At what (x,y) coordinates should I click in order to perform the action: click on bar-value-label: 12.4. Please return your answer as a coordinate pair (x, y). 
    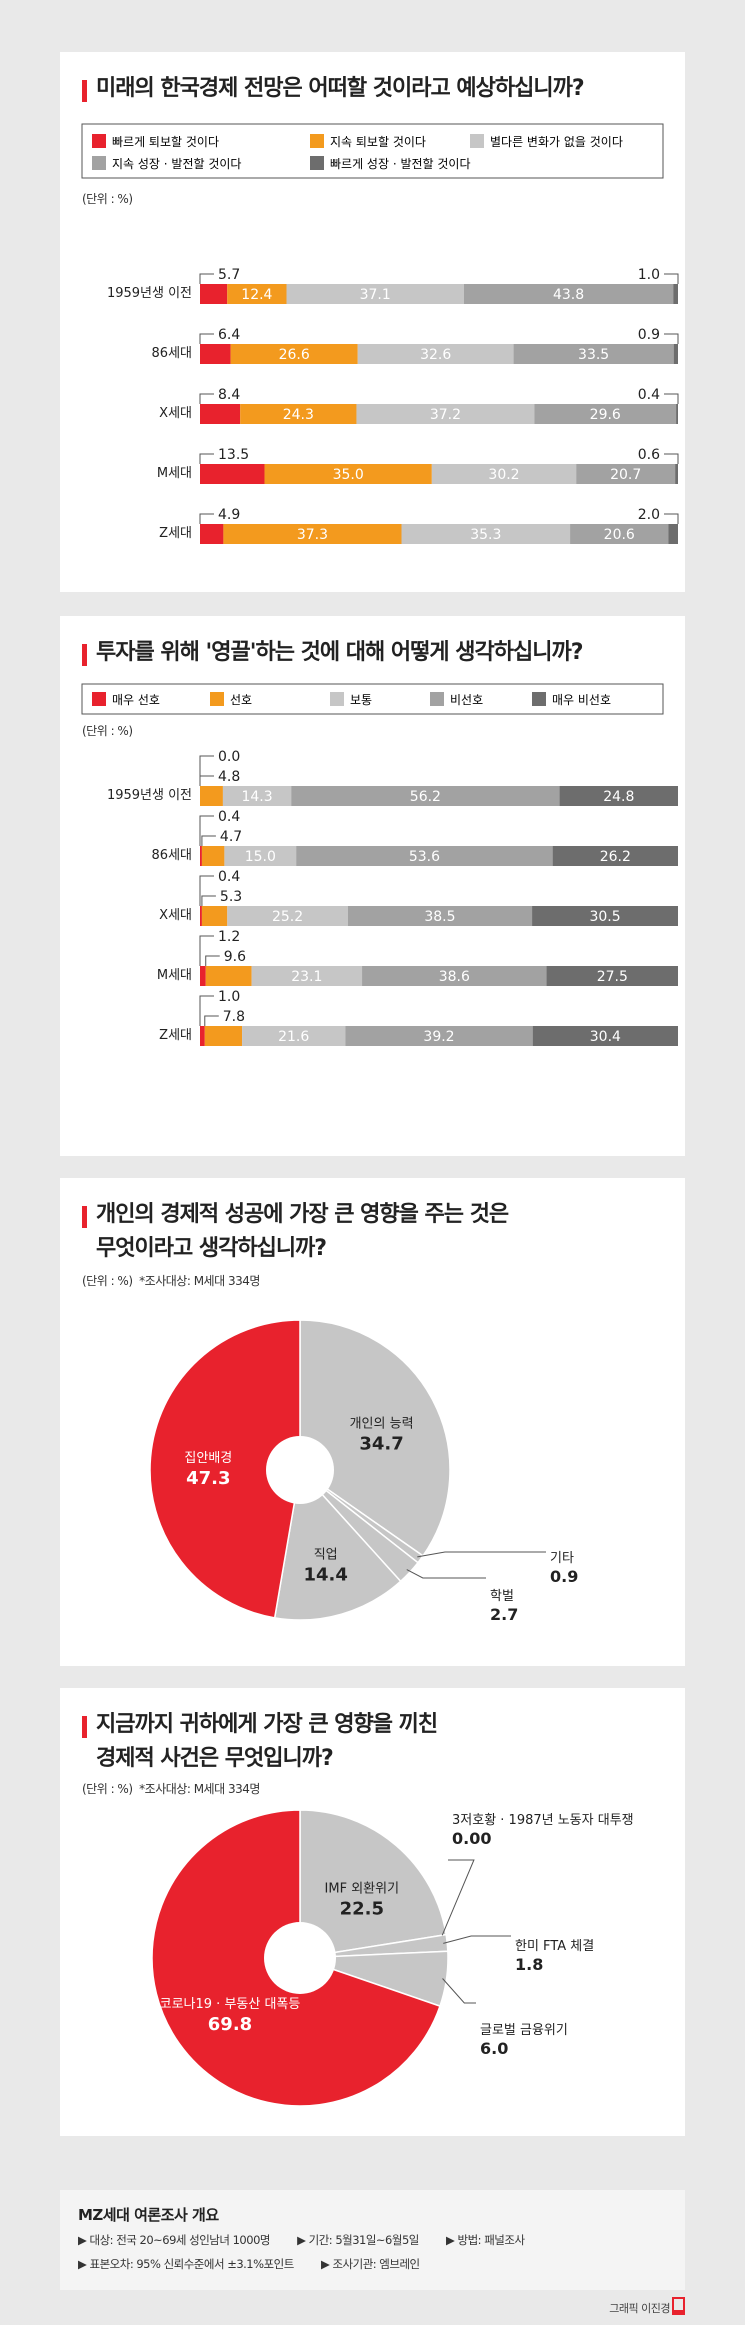
    Looking at the image, I should click on (256, 295).